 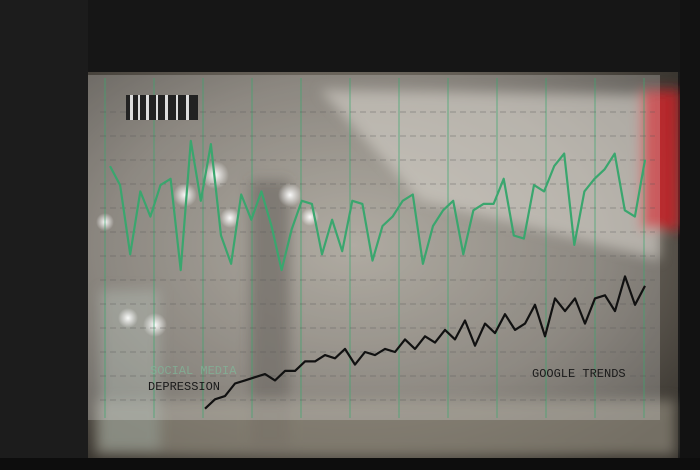 What do you see at coordinates (690, 235) in the screenshot?
I see `right-wall` at bounding box center [690, 235].